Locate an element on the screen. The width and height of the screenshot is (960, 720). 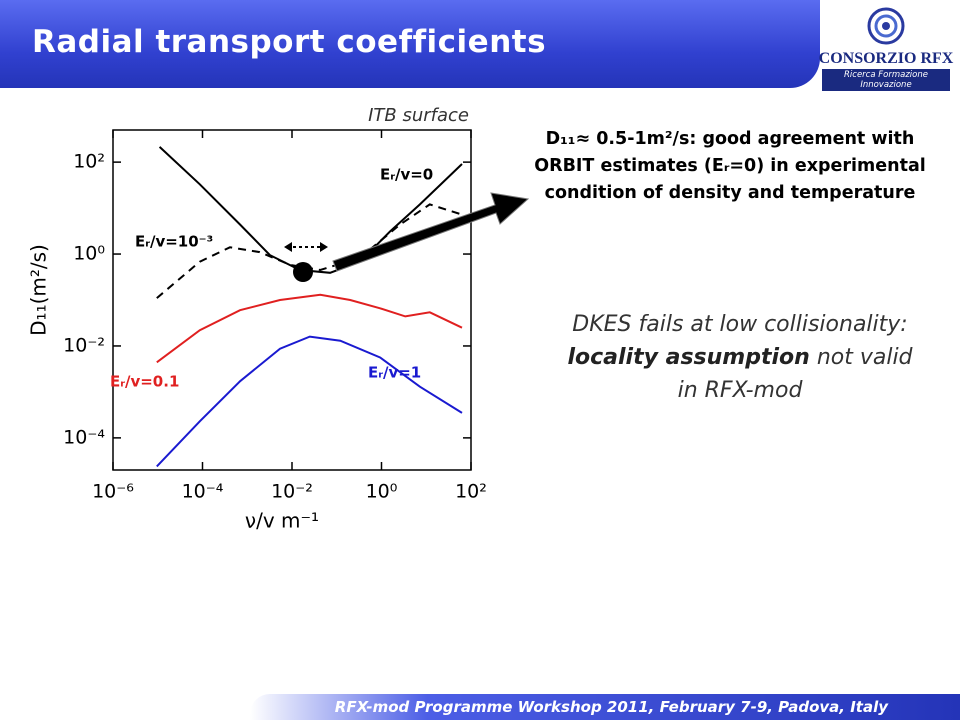
header-bar: Radial transport coefficients is located at coordinates (410, 44).